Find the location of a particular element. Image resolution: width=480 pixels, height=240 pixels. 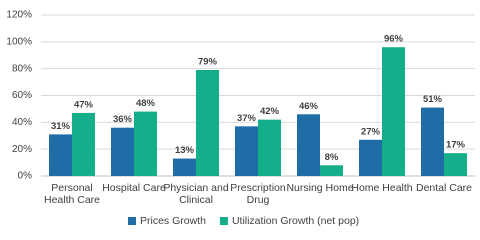

value-label: 8% is located at coordinates (332, 157).